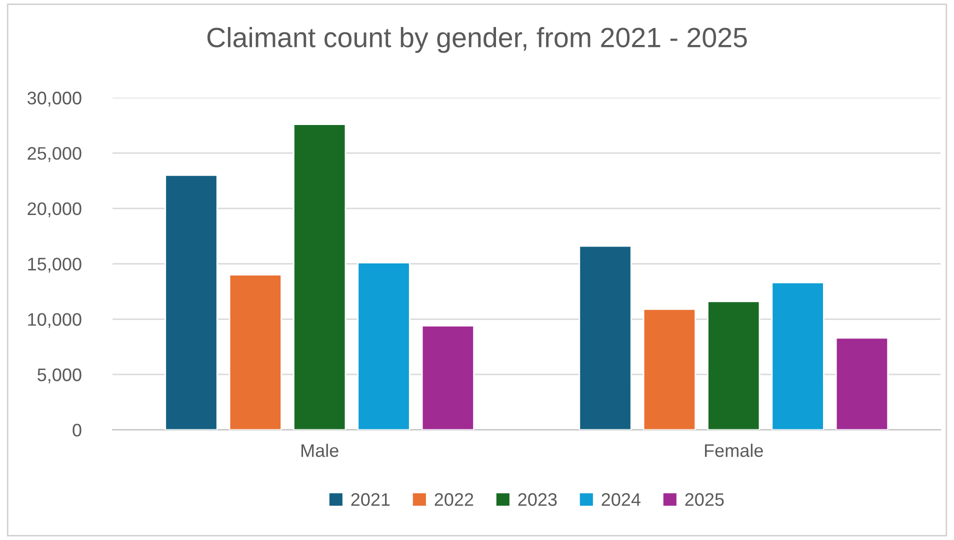 The height and width of the screenshot is (540, 954). What do you see at coordinates (734, 450) in the screenshot?
I see `x-tick-label: Female` at bounding box center [734, 450].